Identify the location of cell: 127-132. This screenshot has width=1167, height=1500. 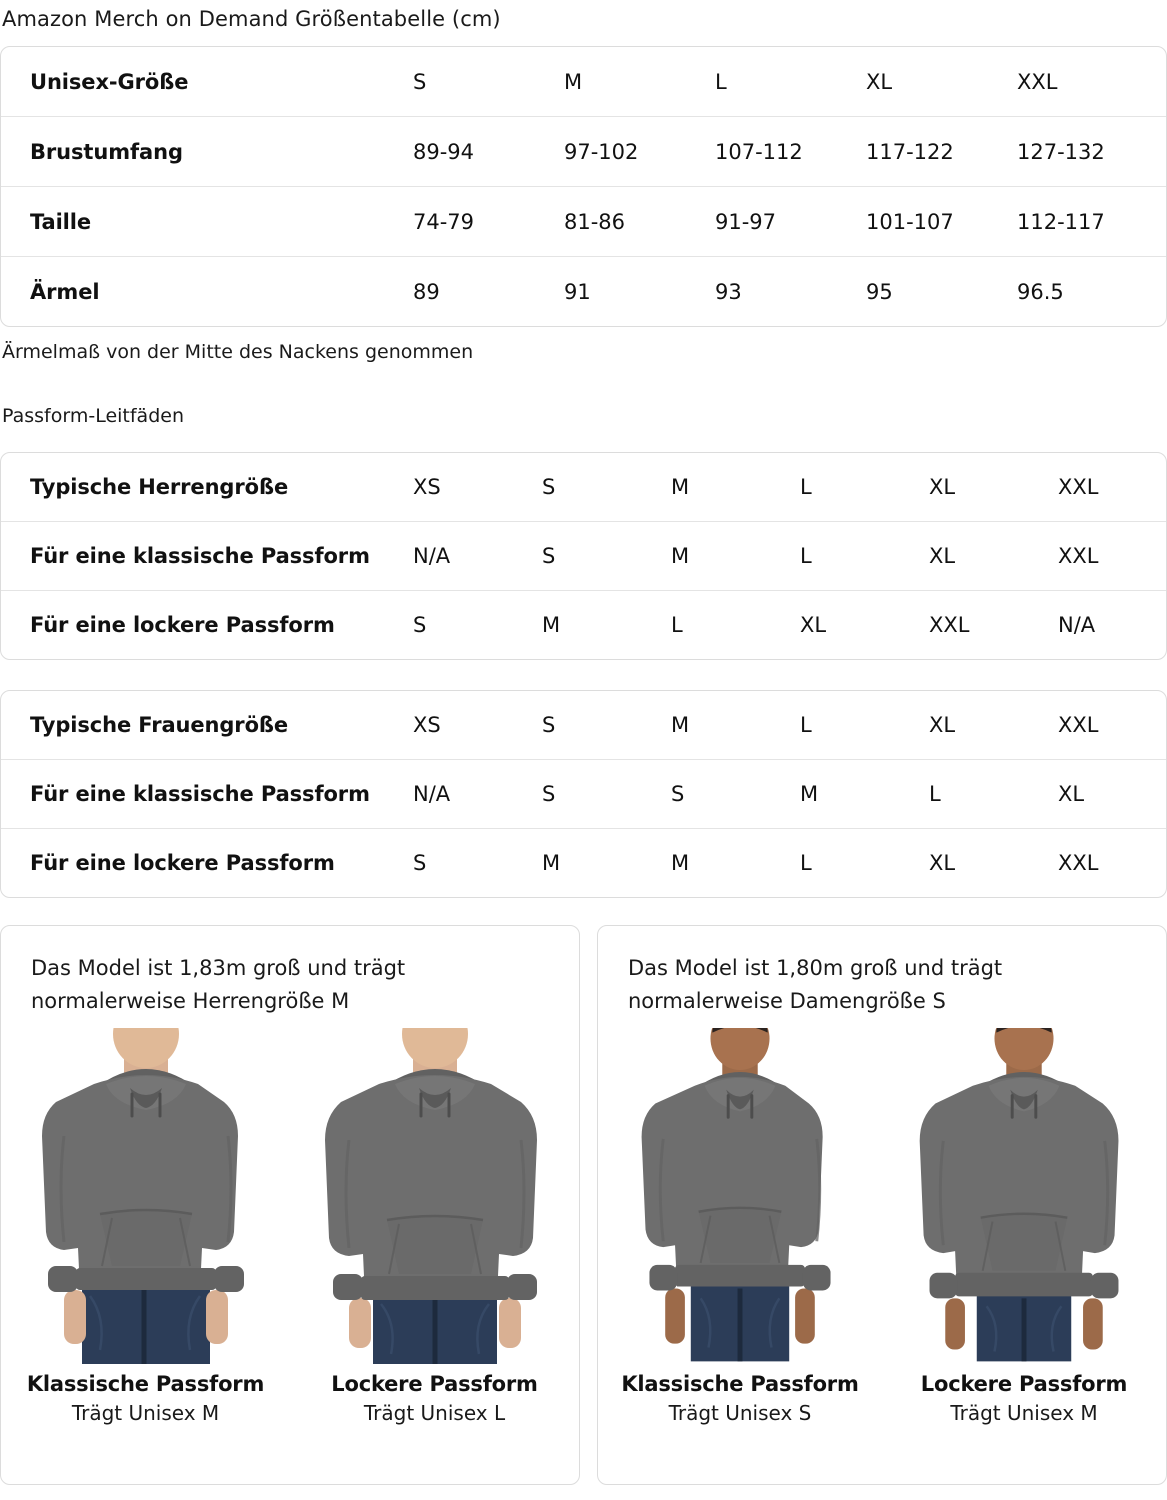
(1091, 151).